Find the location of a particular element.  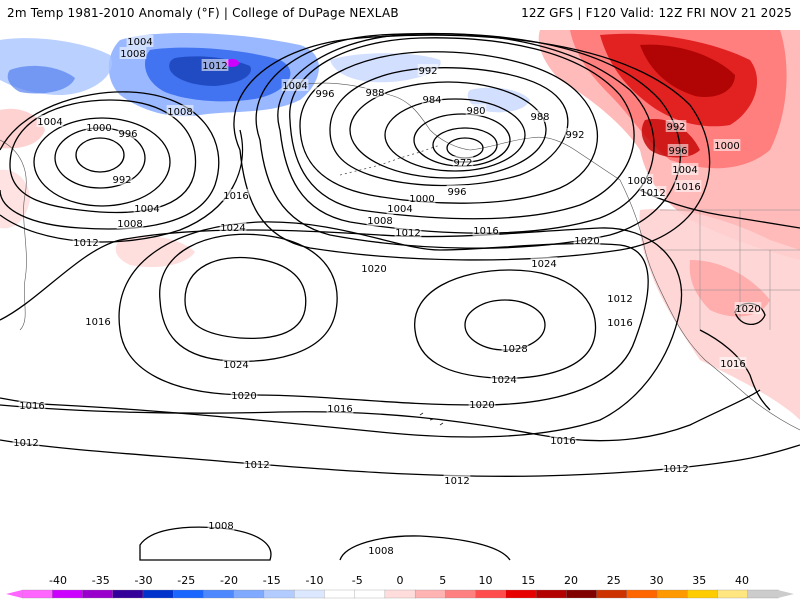

isobar-label: 980 is located at coordinates (475, 111).